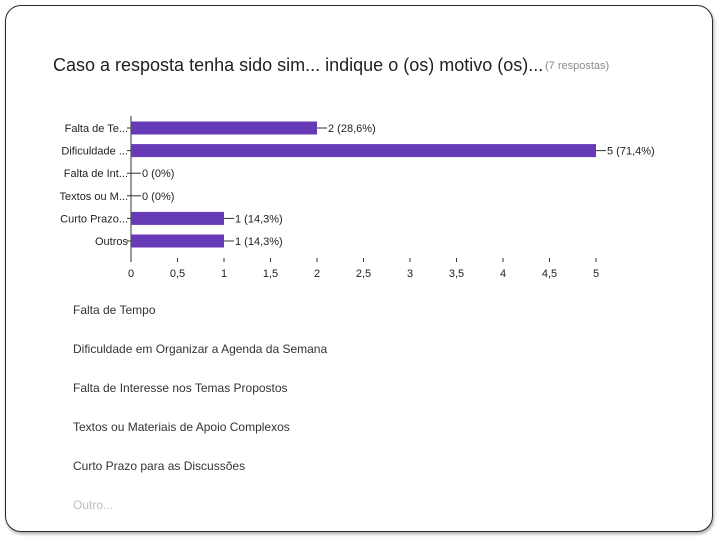  What do you see at coordinates (456, 274) in the screenshot?
I see `x-tick-label: 3,5` at bounding box center [456, 274].